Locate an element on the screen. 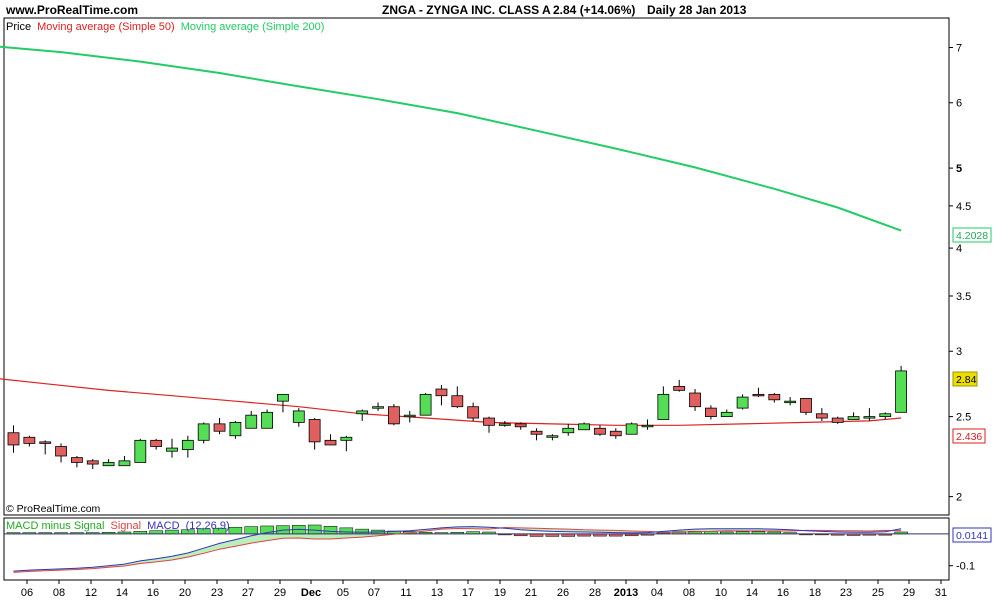  x-tick-label: 06 is located at coordinates (27, 593).